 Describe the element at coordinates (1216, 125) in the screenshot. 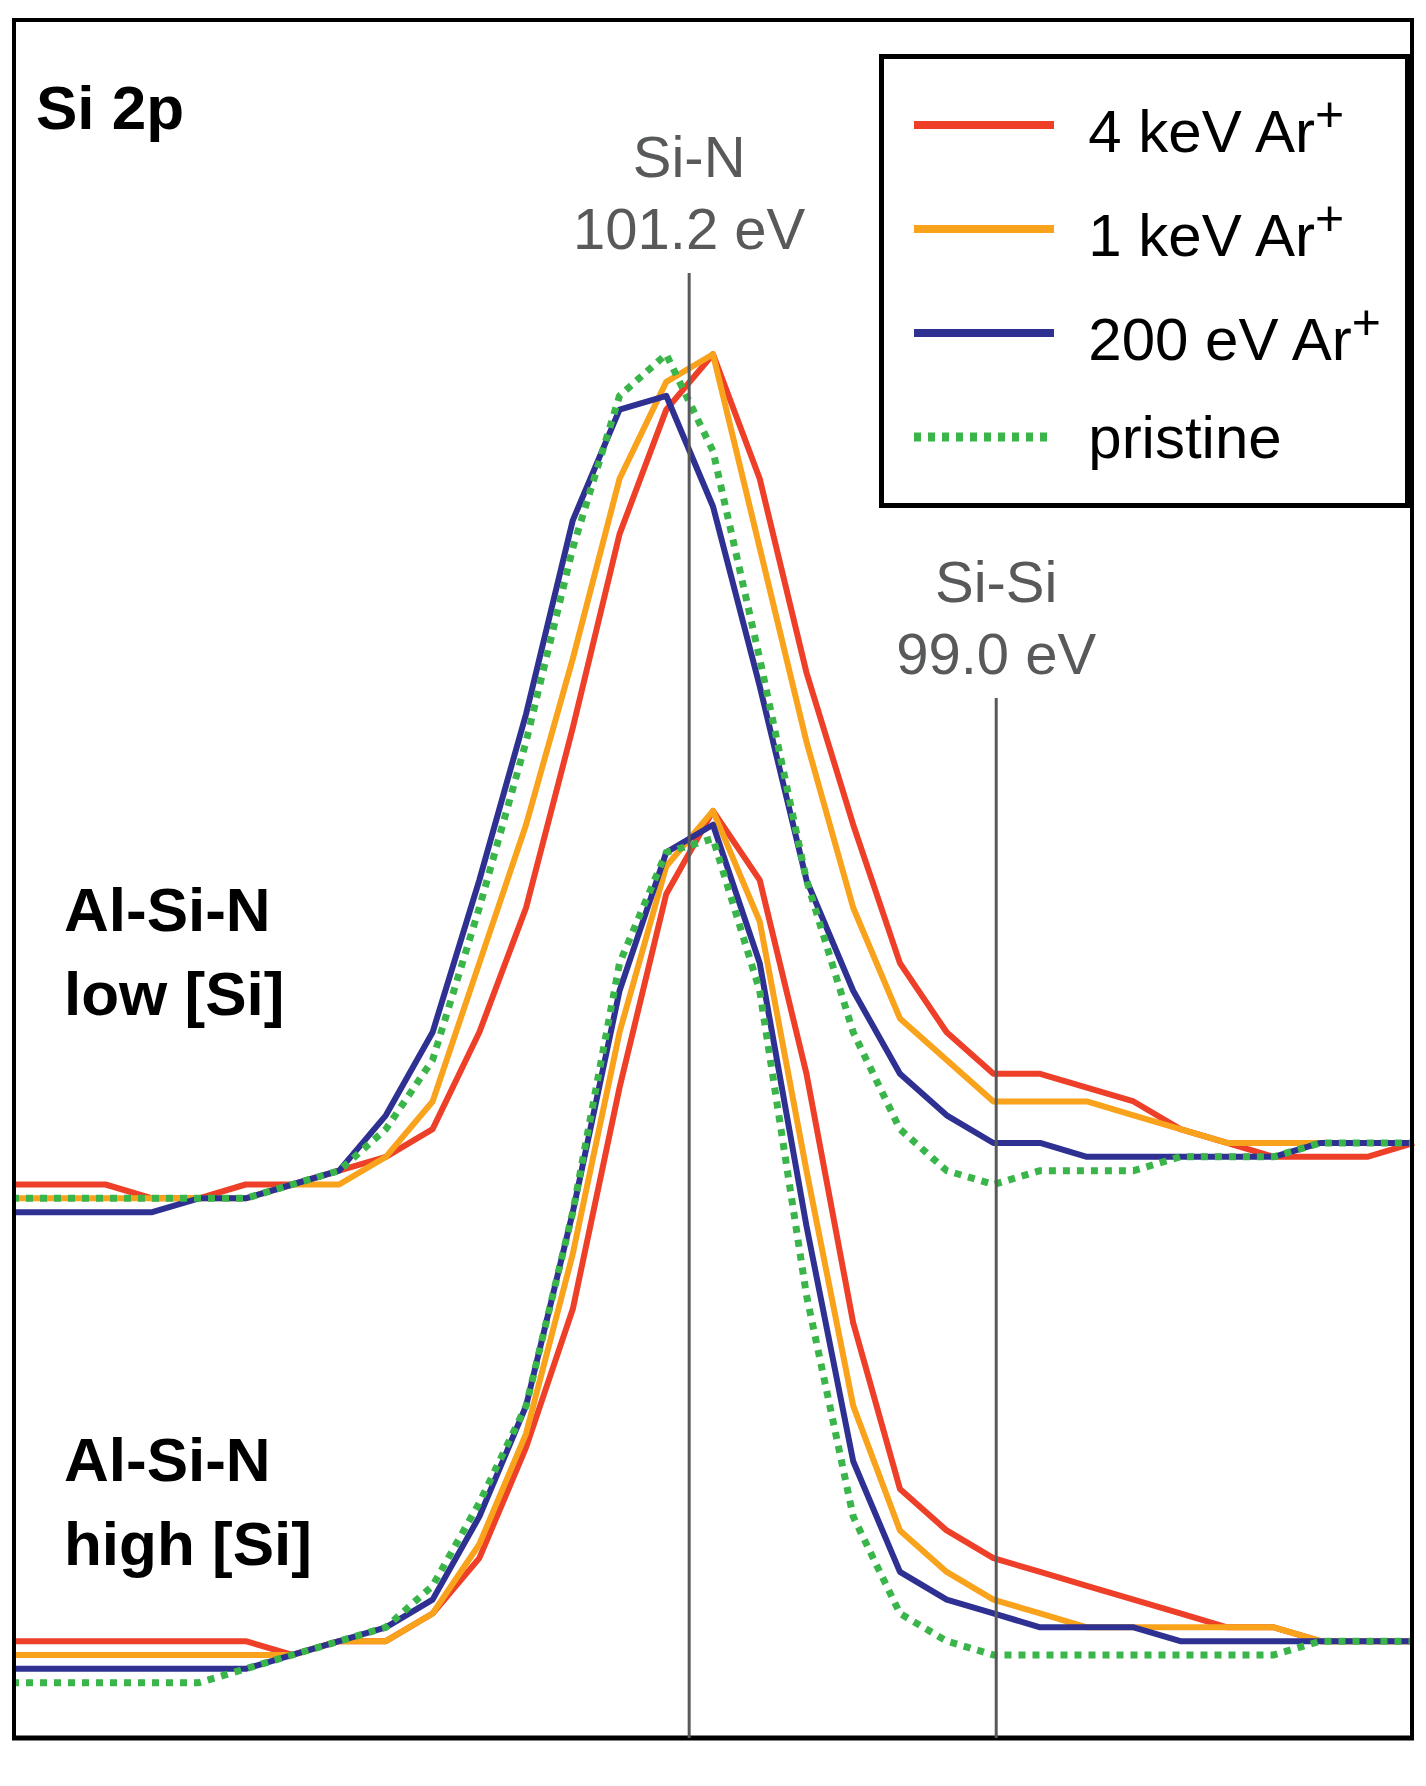

I see `legend-label: 4 keV Ar$^{+}$` at that location.